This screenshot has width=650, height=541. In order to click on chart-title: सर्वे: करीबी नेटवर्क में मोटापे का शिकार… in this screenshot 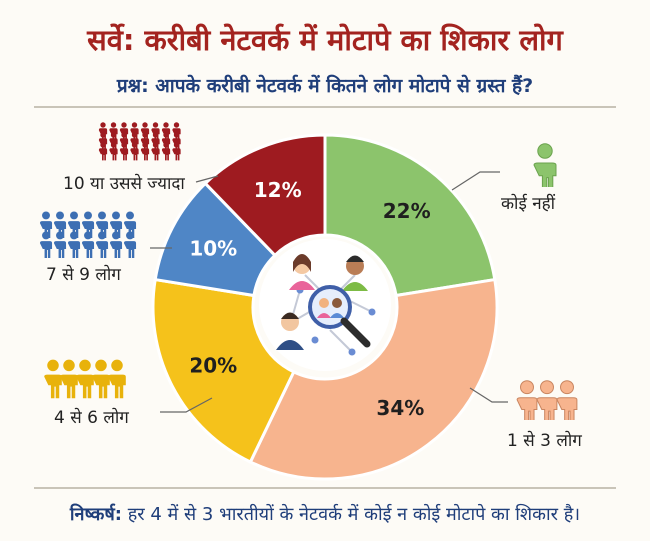, I will do `click(325, 40)`.